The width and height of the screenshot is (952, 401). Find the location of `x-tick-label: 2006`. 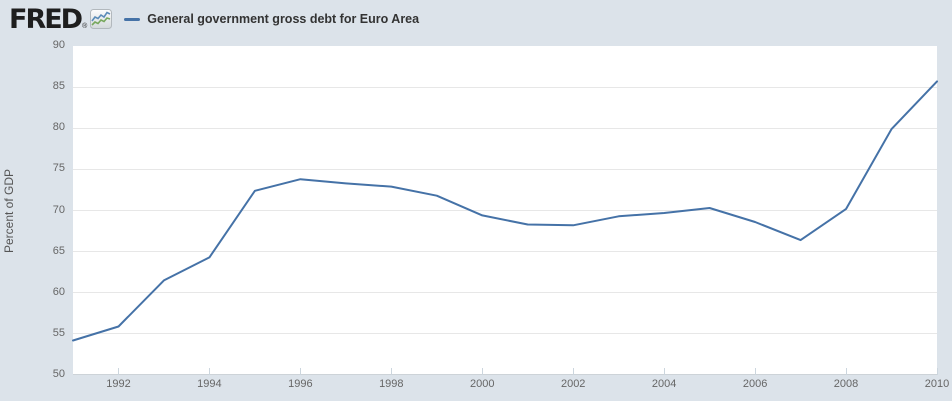

x-tick-label: 2006 is located at coordinates (755, 384).